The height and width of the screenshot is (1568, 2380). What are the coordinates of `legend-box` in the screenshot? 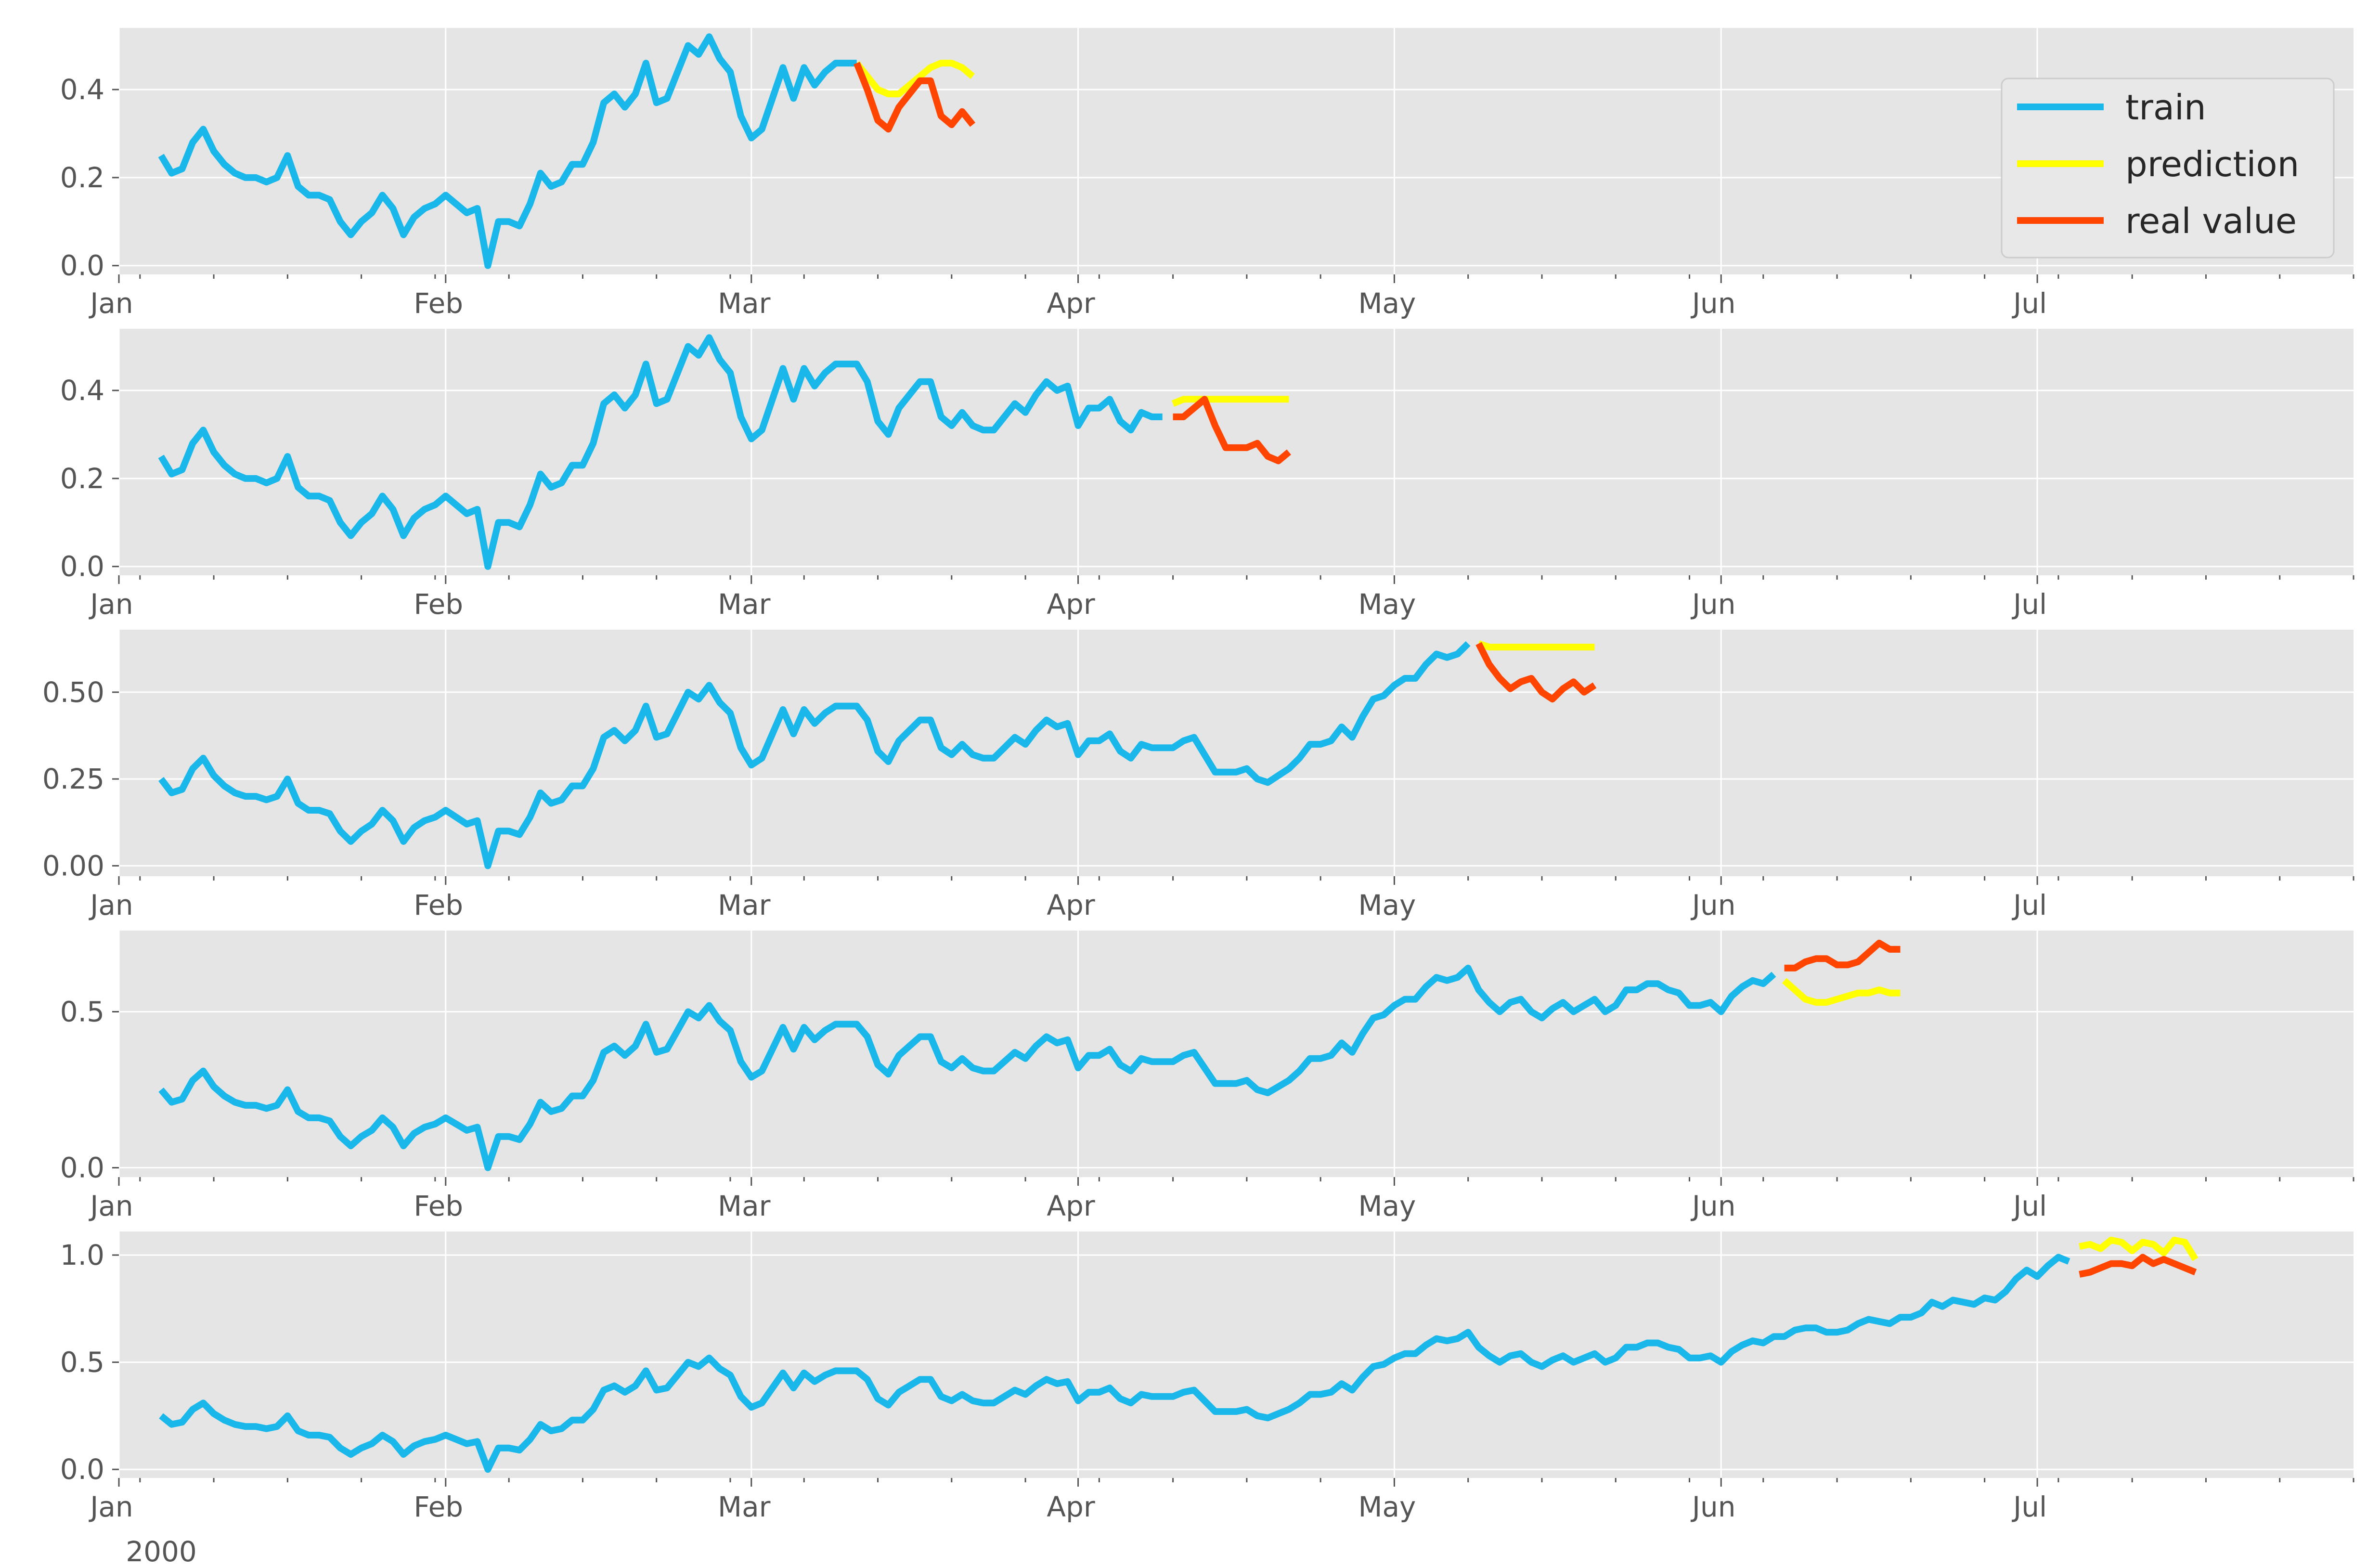 It's located at (2168, 168).